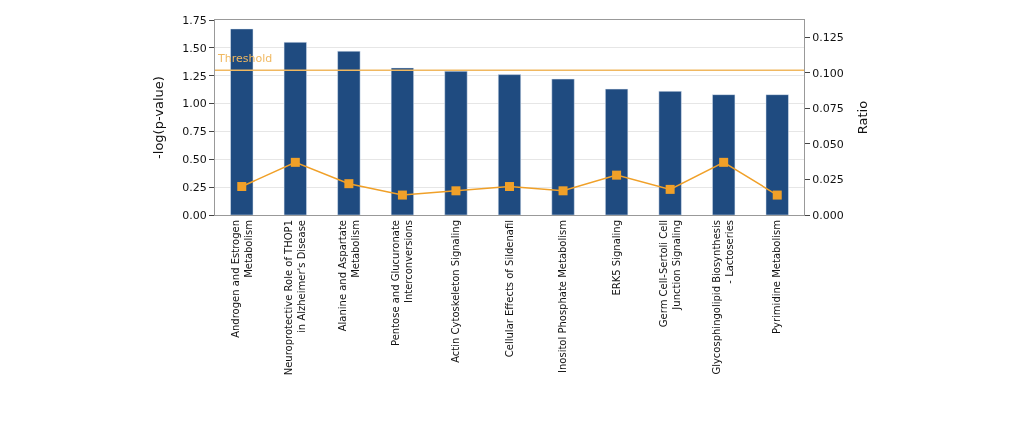  Describe the element at coordinates (194, 215) in the screenshot. I see `y-tick-label: 0.00` at that location.